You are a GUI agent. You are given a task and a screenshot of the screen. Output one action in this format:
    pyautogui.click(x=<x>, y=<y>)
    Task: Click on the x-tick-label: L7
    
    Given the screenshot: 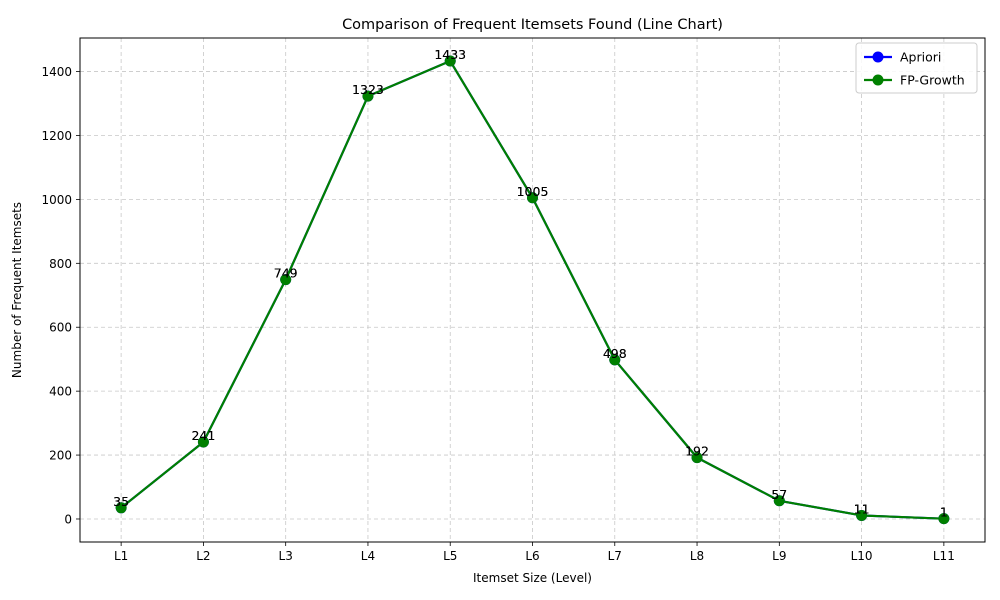 What is the action you would take?
    pyautogui.click(x=615, y=556)
    